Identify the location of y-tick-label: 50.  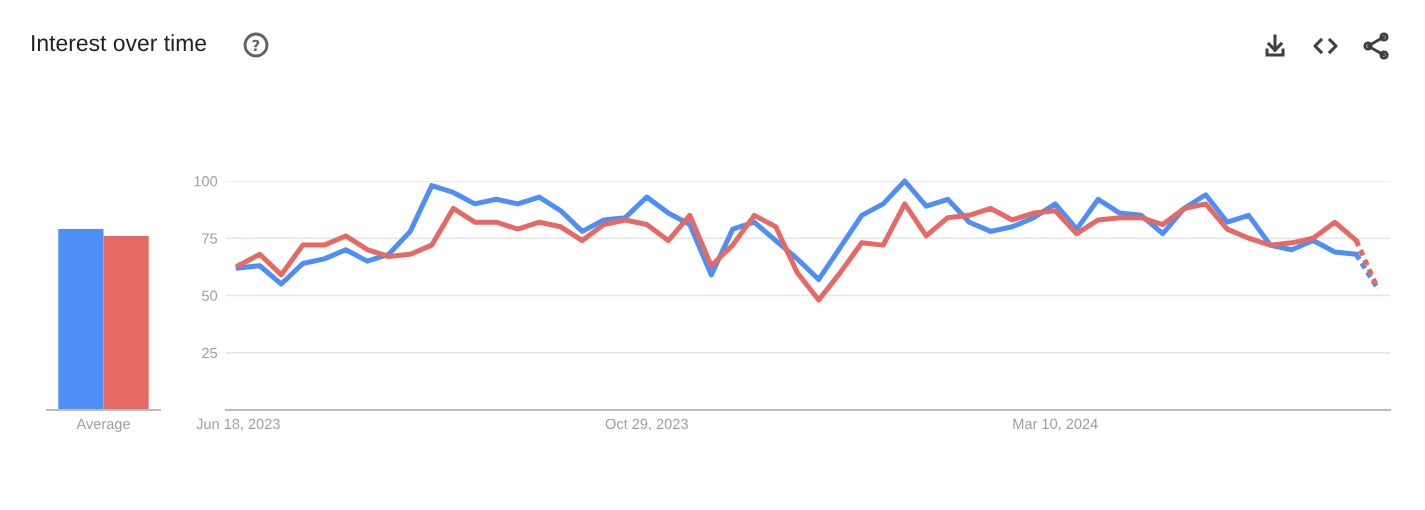
(210, 295).